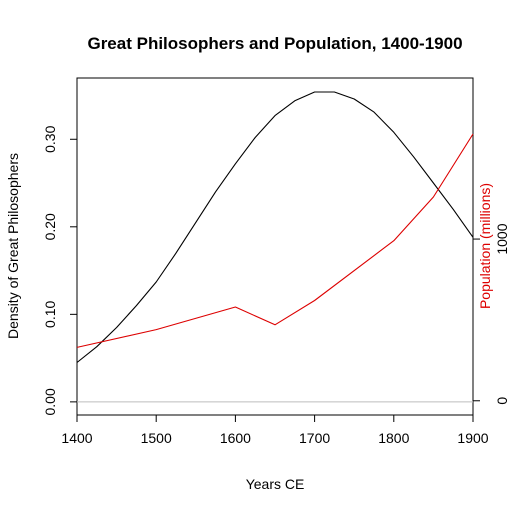 Image resolution: width=514 pixels, height=518 pixels. What do you see at coordinates (393, 438) in the screenshot?
I see `x-tick-label: 1800` at bounding box center [393, 438].